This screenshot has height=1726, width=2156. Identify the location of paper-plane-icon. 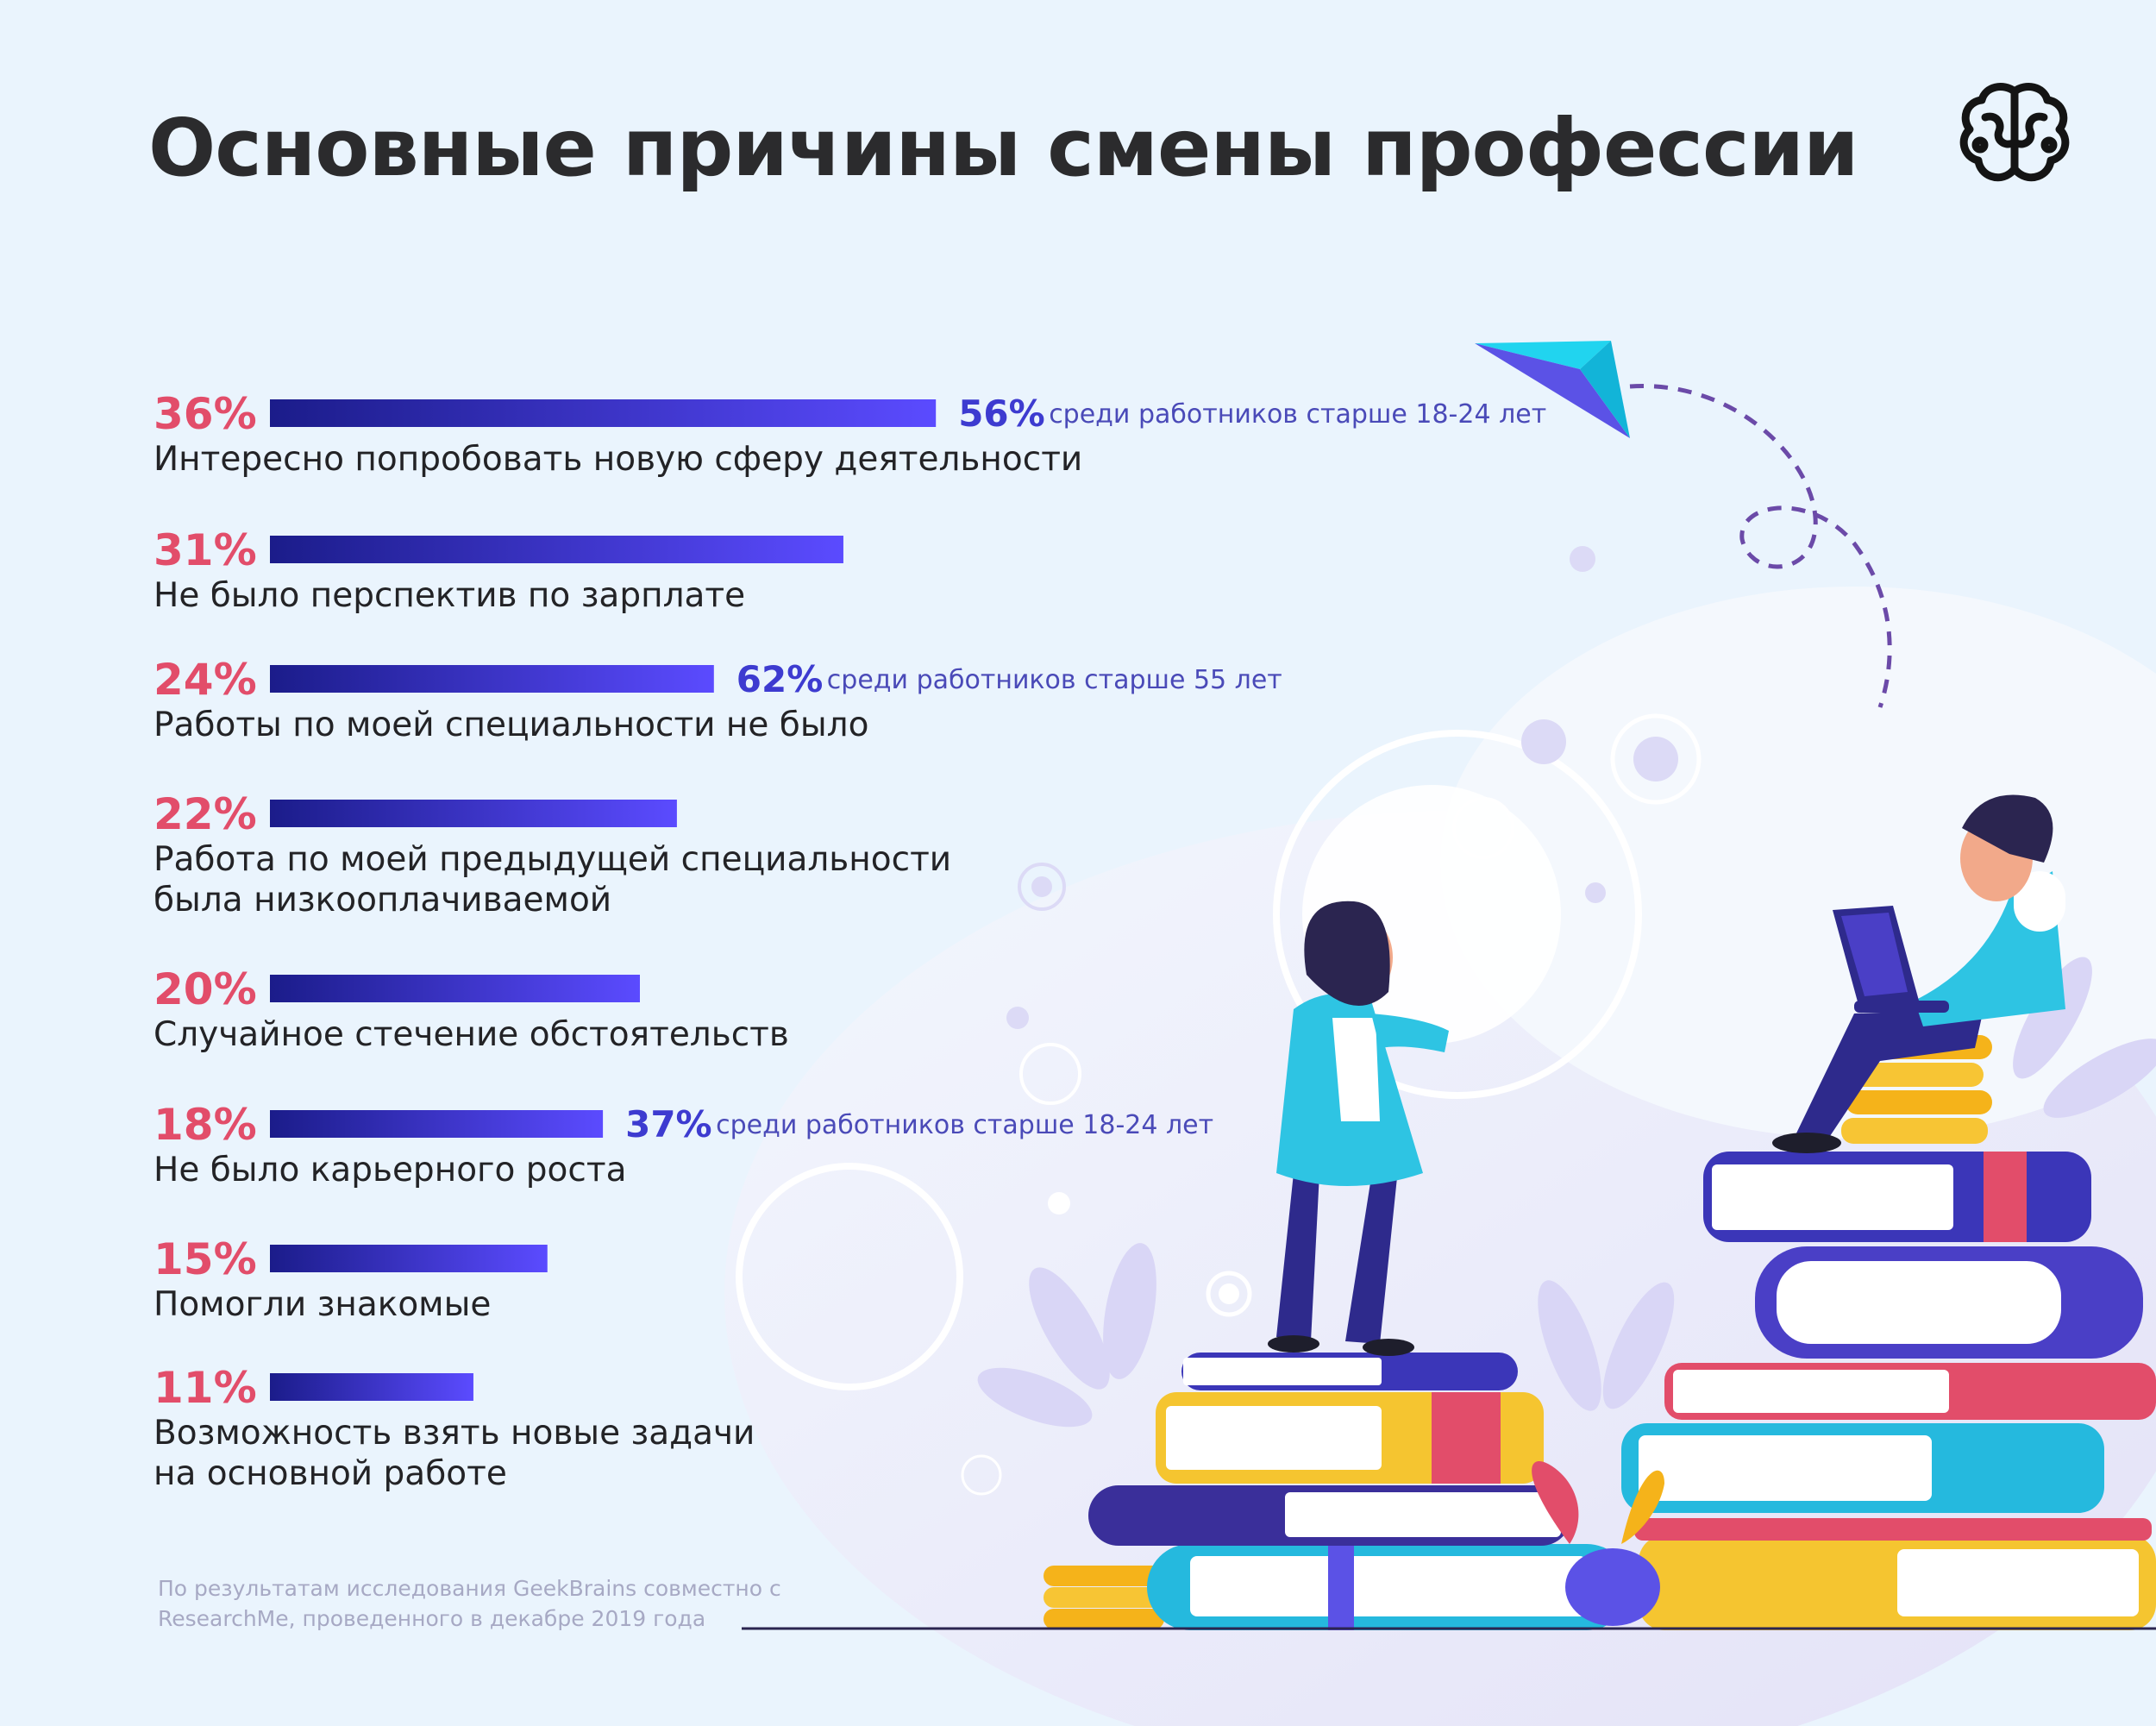
(1552, 390).